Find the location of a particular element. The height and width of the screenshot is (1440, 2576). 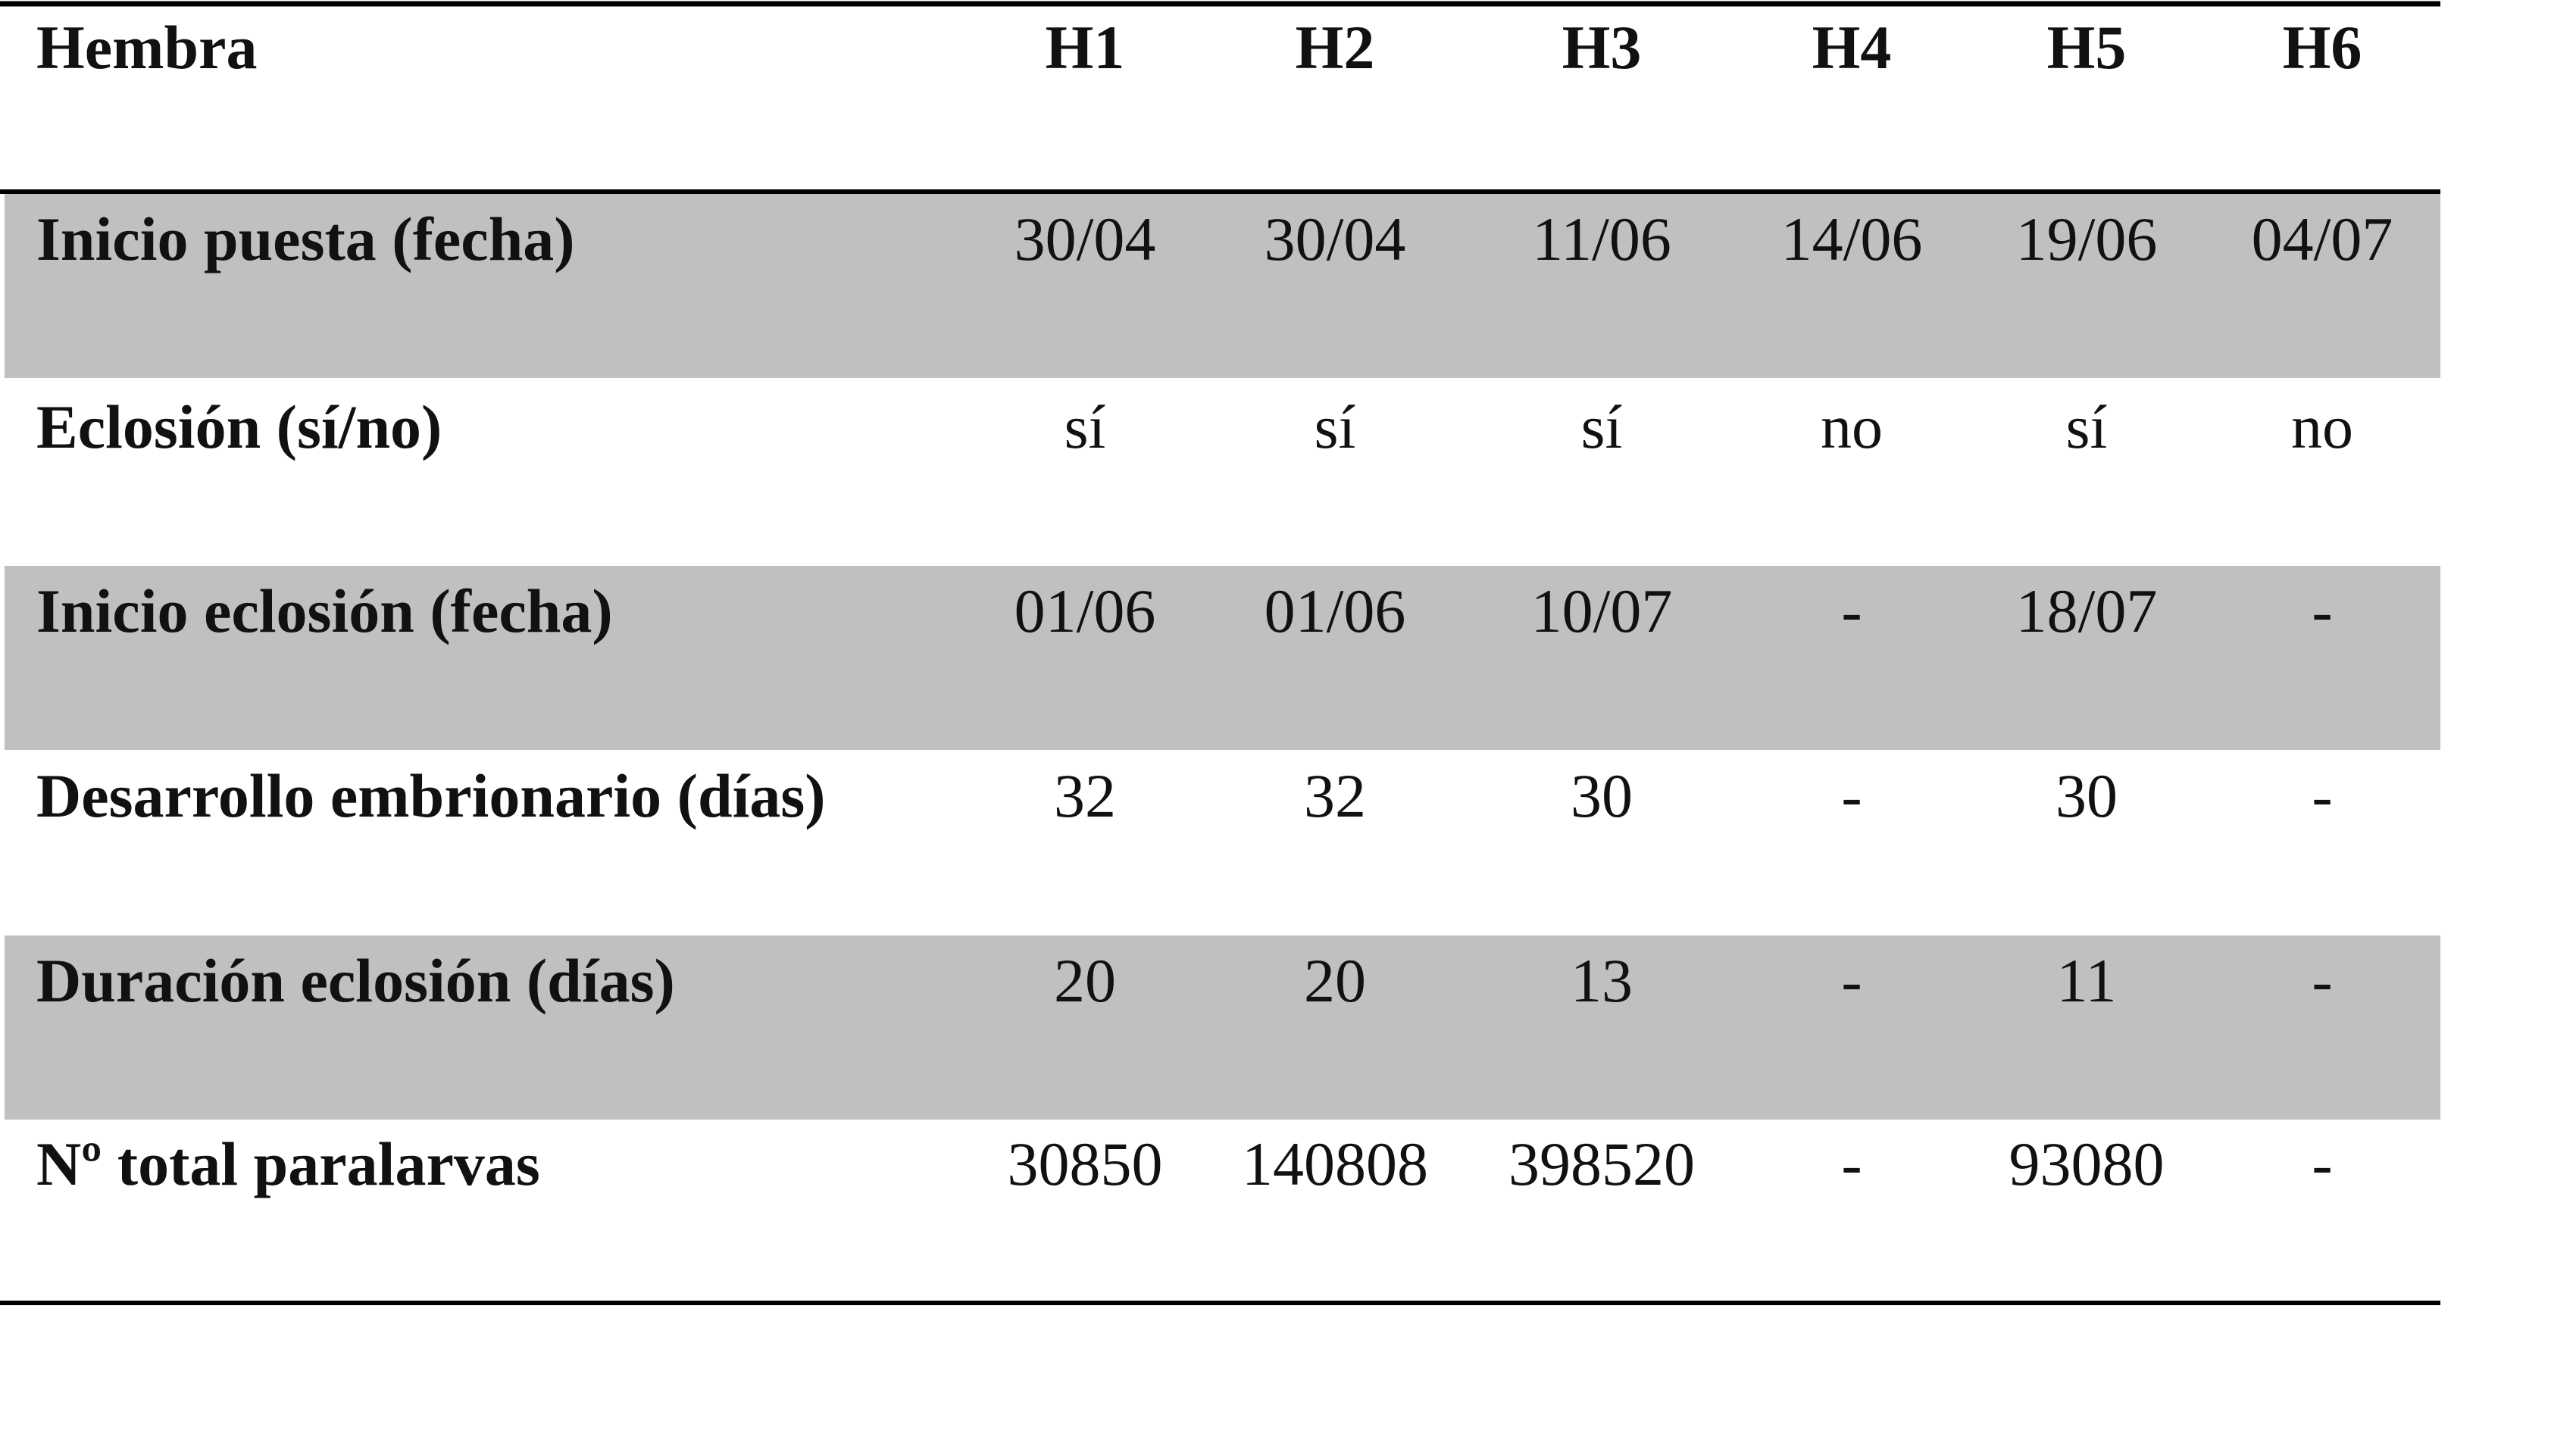

cell: 398520 is located at coordinates (1601, 1163).